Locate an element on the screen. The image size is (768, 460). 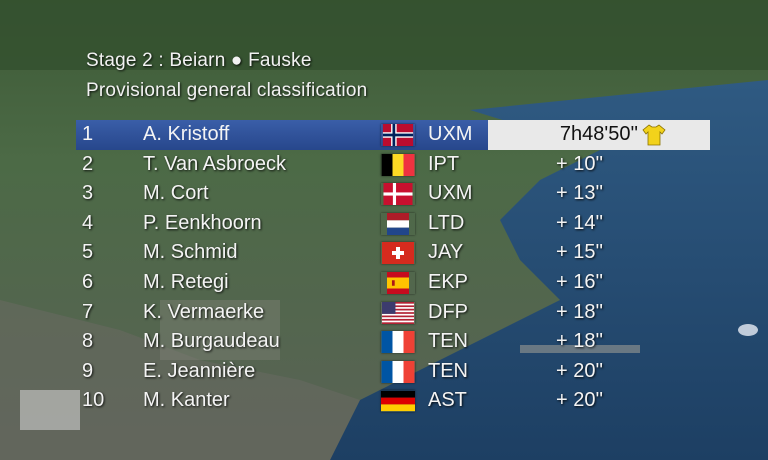
time-gap: + 13'' is located at coordinates (580, 193).